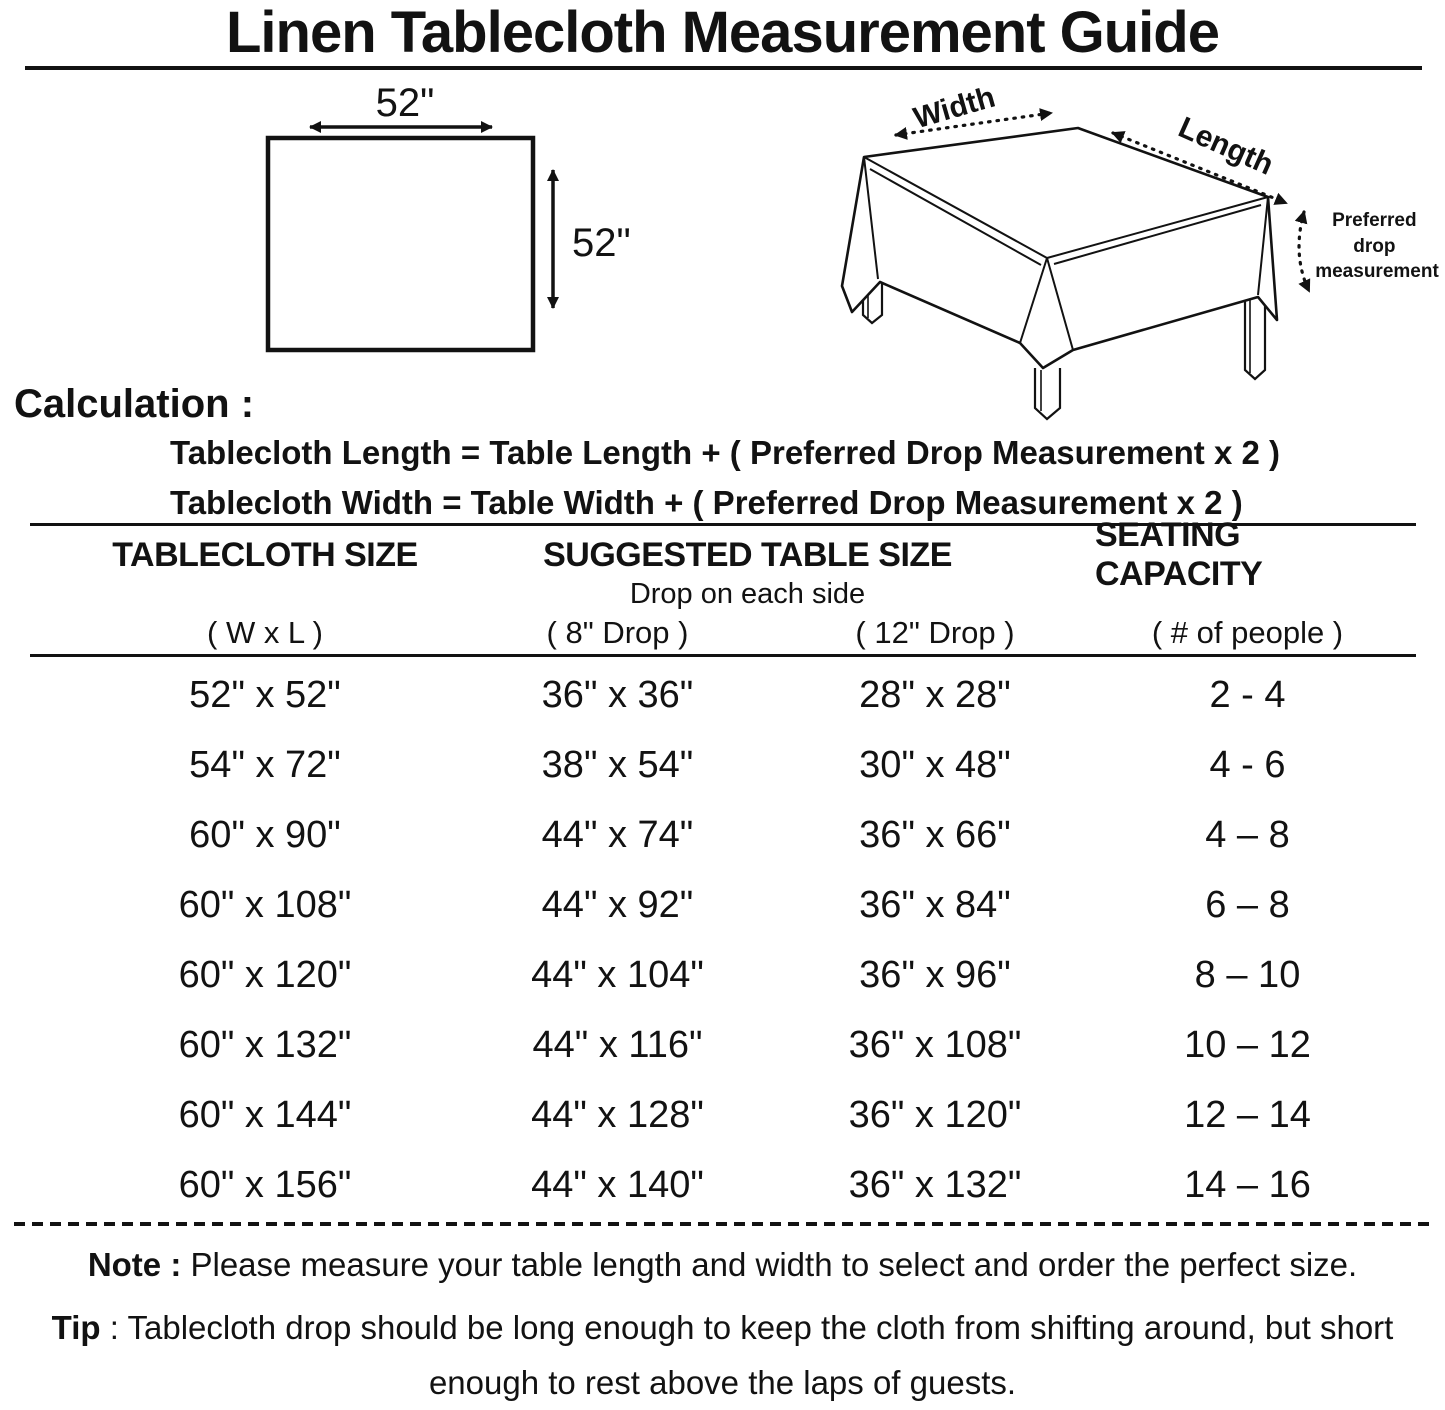 This screenshot has height=1410, width=1445. Describe the element at coordinates (617, 1044) in the screenshot. I see `table-cell: 44" x 116"` at that location.